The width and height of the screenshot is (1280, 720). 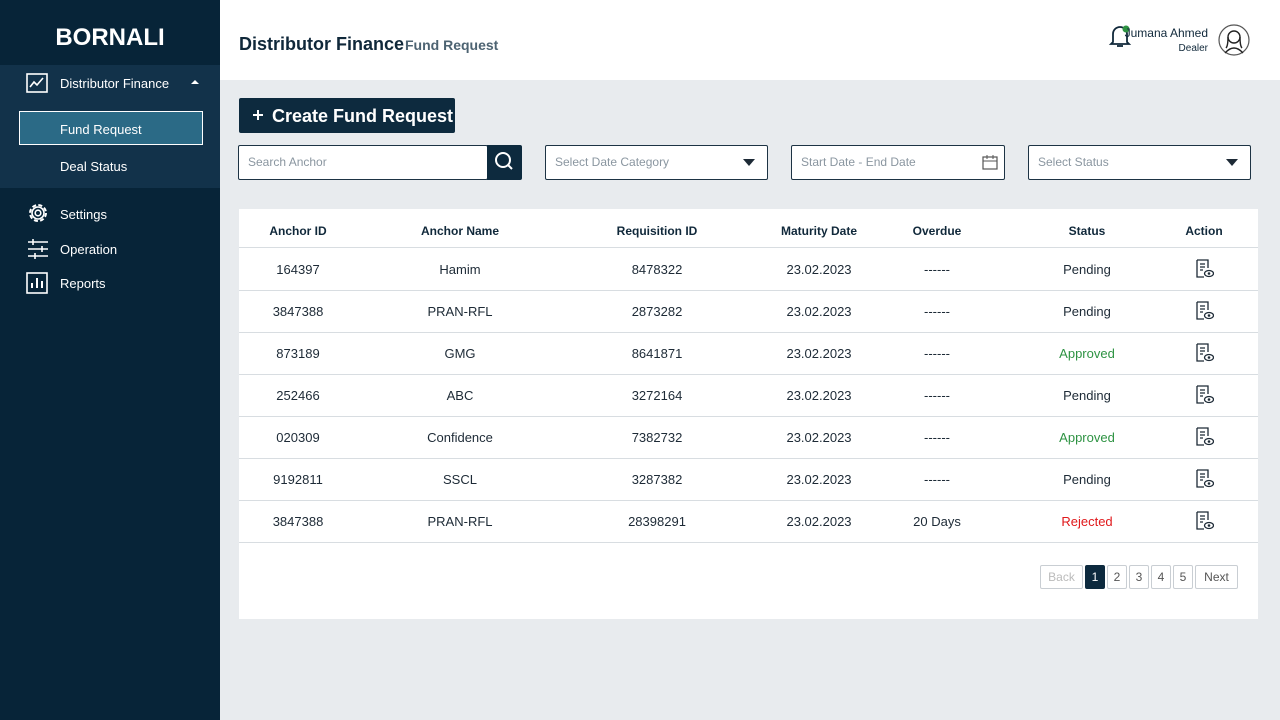 What do you see at coordinates (990, 162) in the screenshot?
I see `icon-calendar` at bounding box center [990, 162].